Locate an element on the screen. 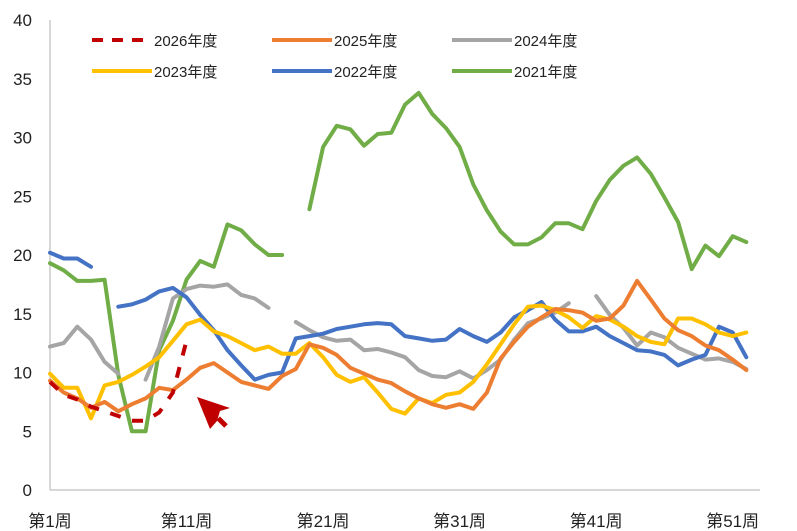 The image size is (797, 531). x-tick-label: 第41周 is located at coordinates (596, 521).